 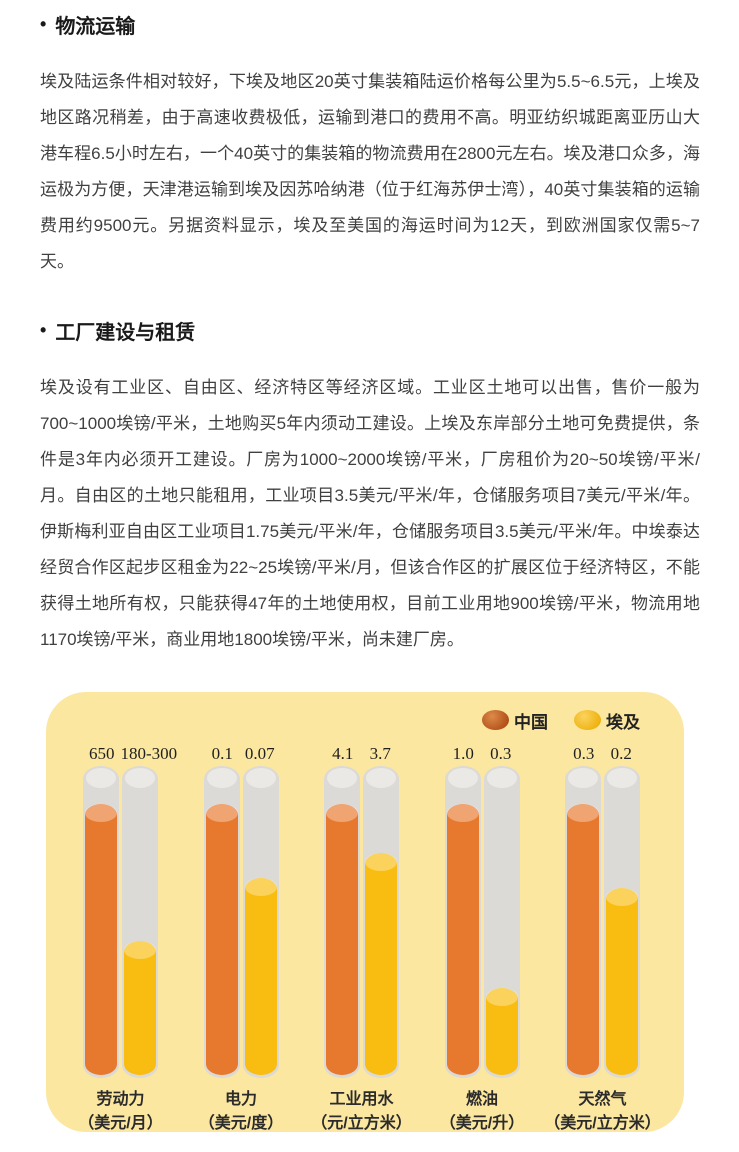 I want to click on category-unit: （美元/度）, so click(x=241, y=1123).